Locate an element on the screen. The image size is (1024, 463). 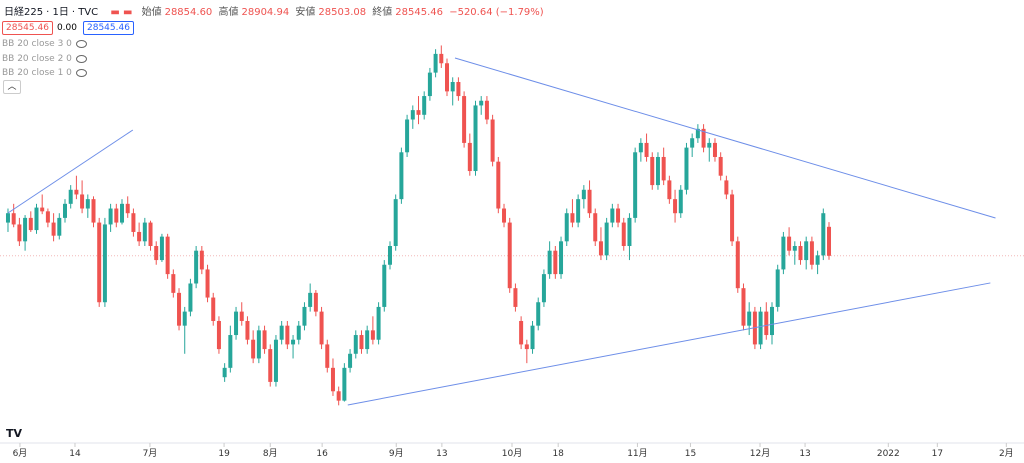
x-tick-label: 14 is located at coordinates (75, 454).